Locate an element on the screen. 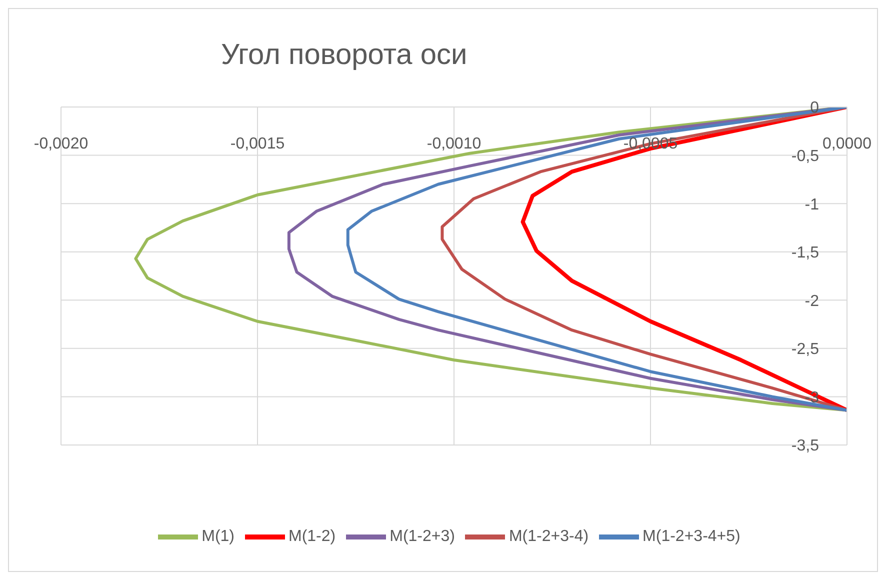 The height and width of the screenshot is (580, 886). chart-title: Угол поворота оси is located at coordinates (344, 55).